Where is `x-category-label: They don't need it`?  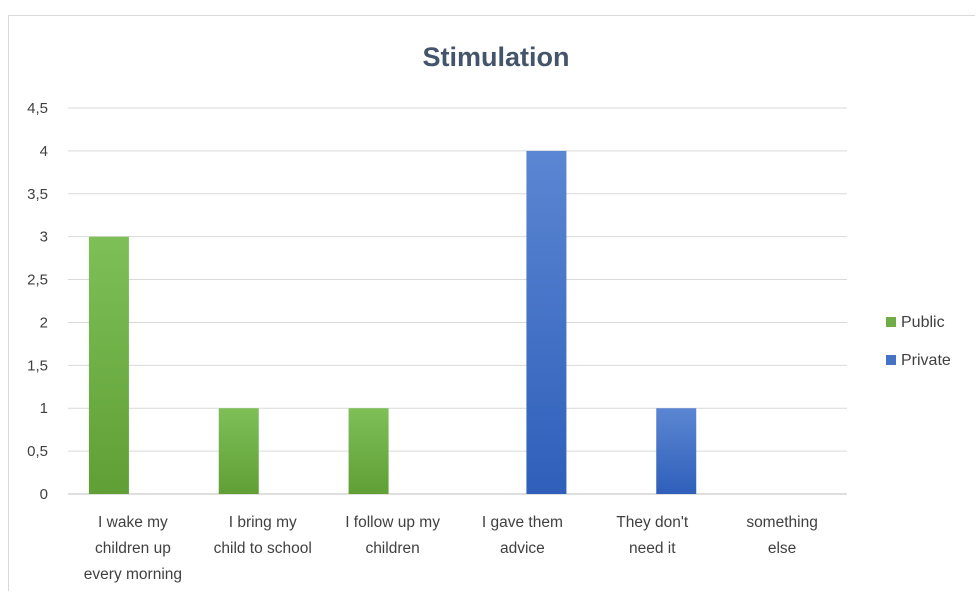
x-category-label: They don't need it is located at coordinates (652, 535).